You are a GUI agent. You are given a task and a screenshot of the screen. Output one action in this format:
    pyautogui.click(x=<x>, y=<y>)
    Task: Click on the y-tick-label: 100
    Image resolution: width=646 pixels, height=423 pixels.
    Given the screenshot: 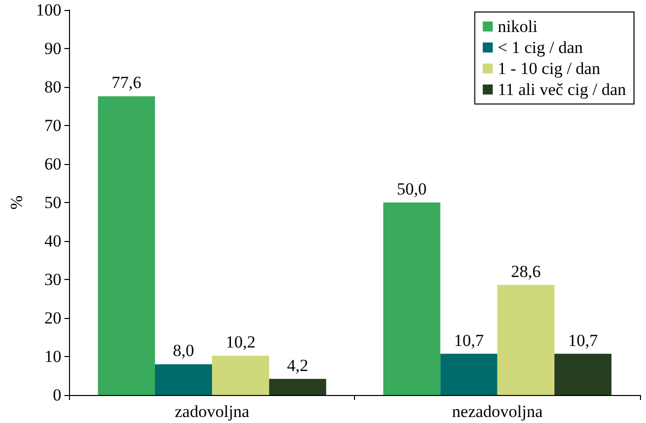 What is the action you would take?
    pyautogui.click(x=49, y=10)
    